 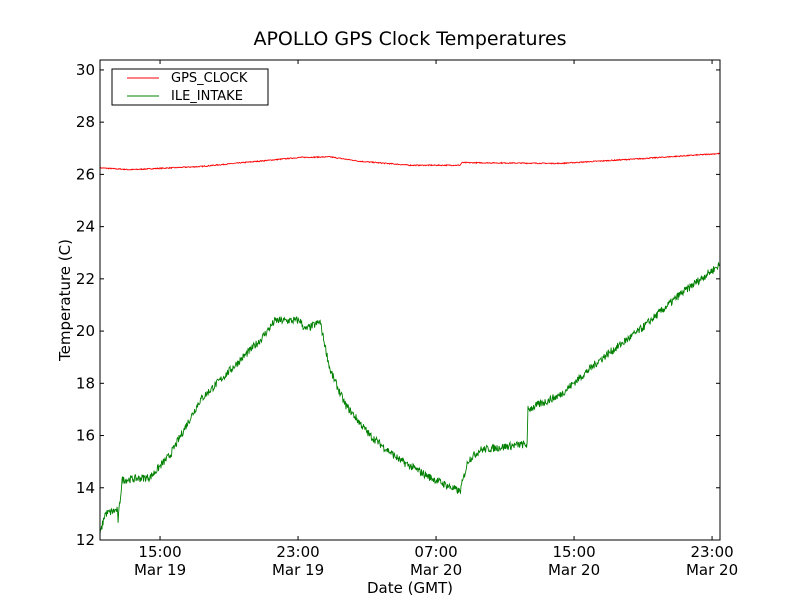 What do you see at coordinates (85, 331) in the screenshot?
I see `y-tick-label: 20` at bounding box center [85, 331].